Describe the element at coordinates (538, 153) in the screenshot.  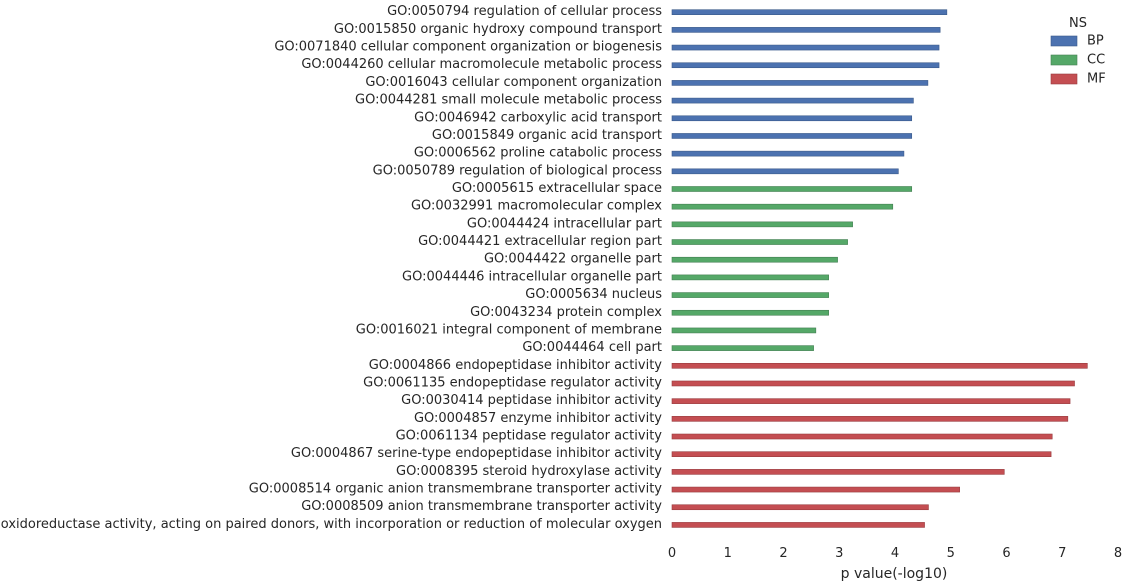
I see `category-label: GO:0006562 proline catabolic process` at that location.